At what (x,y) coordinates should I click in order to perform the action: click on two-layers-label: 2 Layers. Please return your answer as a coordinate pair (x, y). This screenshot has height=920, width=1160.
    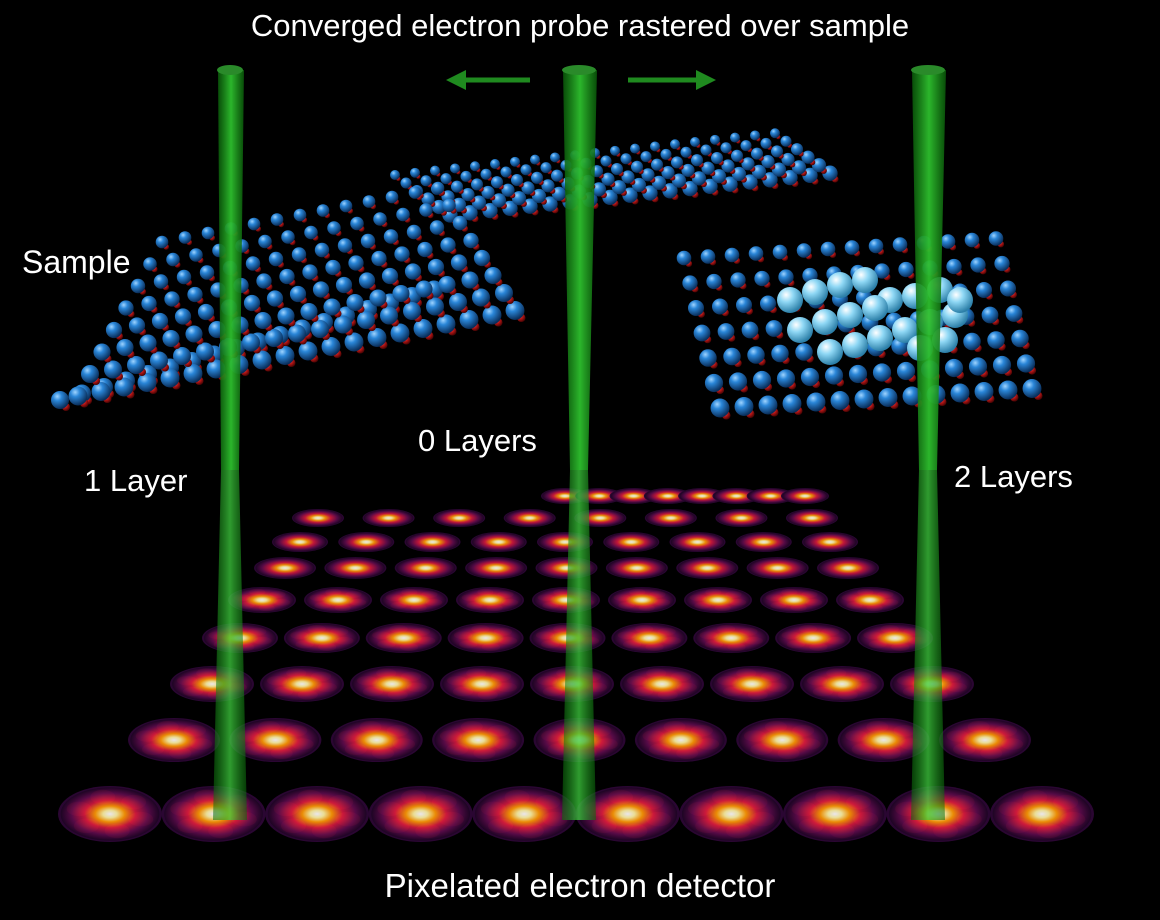
    Looking at the image, I should click on (1013, 476).